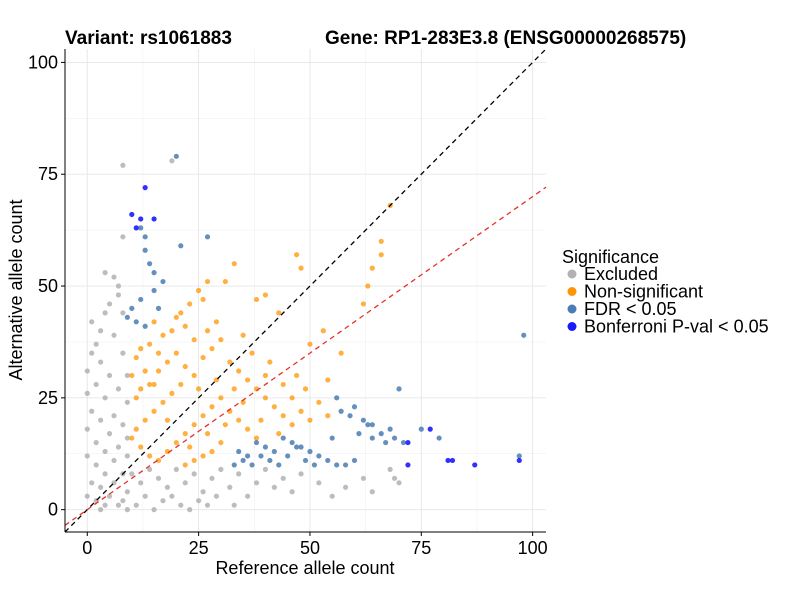 The width and height of the screenshot is (800, 605). Describe the element at coordinates (87, 548) in the screenshot. I see `x-tick-label: 0` at that location.